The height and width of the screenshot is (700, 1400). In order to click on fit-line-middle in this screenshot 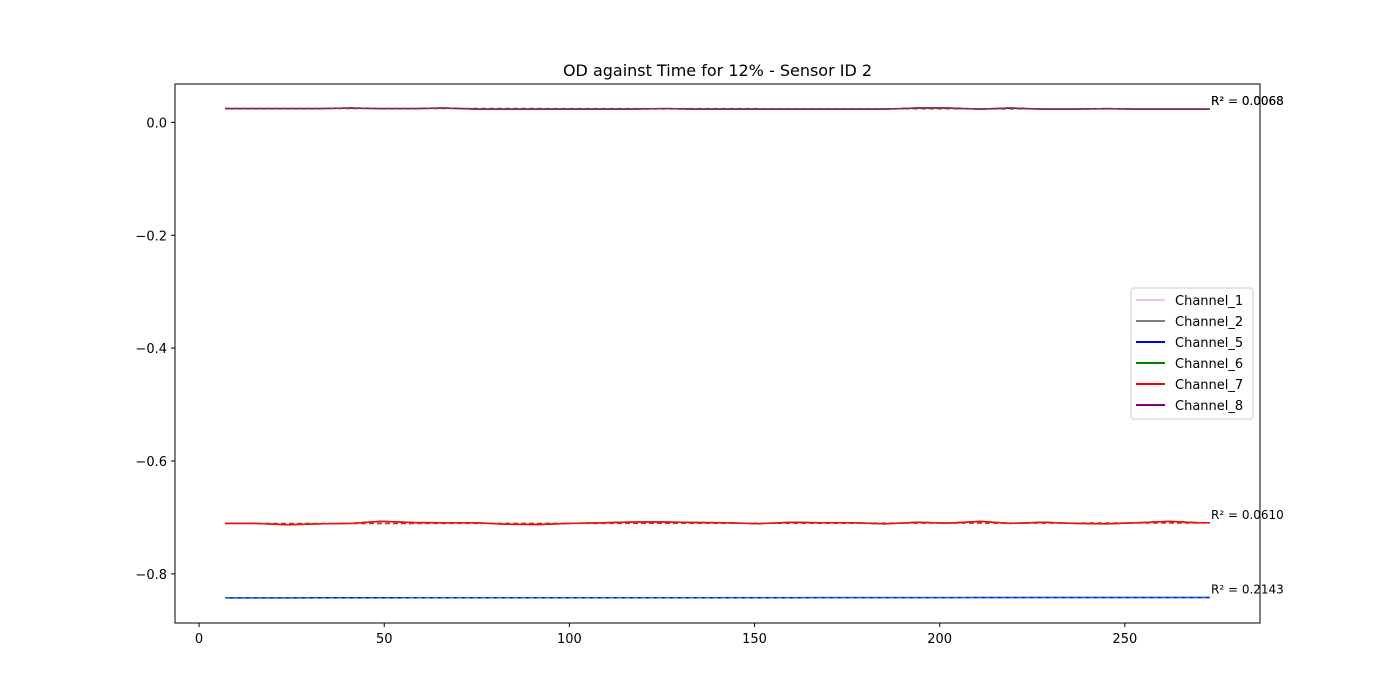, I will do `click(717, 523)`.